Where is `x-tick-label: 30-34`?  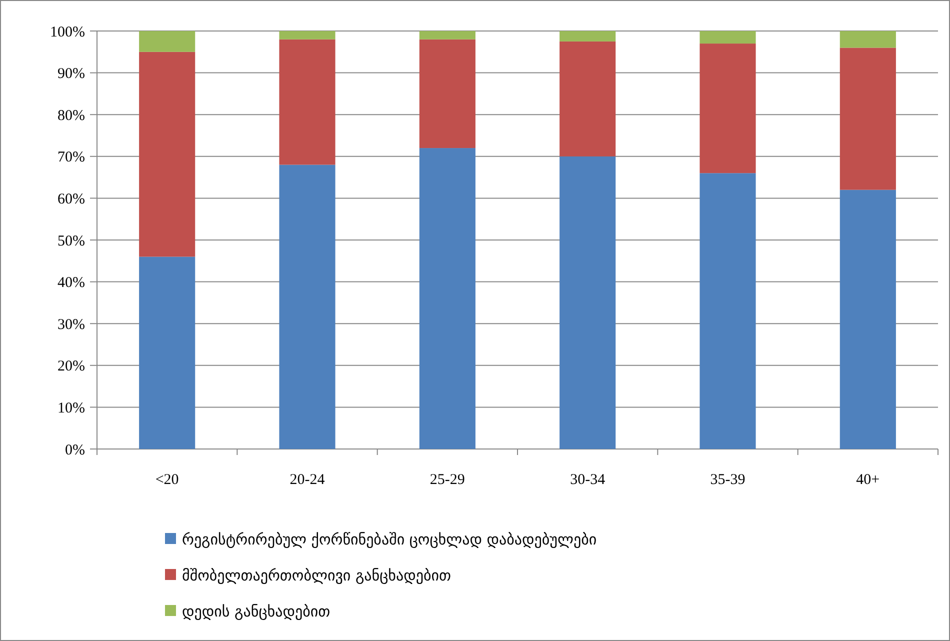
x-tick-label: 30-34 is located at coordinates (588, 480).